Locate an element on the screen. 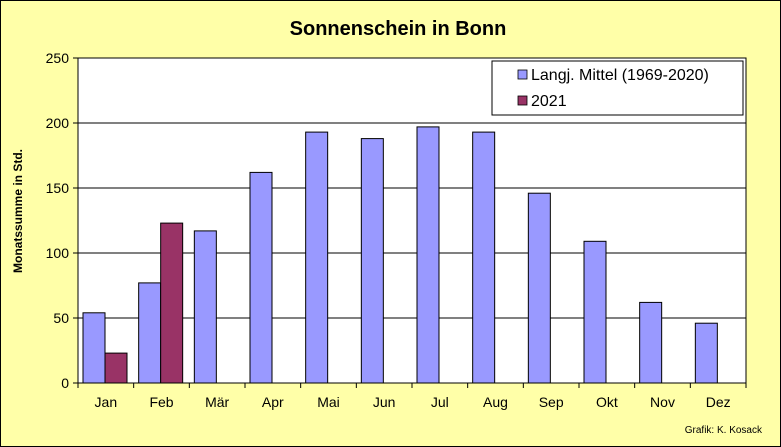 The height and width of the screenshot is (447, 781). bar-mittel-jun is located at coordinates (372, 261).